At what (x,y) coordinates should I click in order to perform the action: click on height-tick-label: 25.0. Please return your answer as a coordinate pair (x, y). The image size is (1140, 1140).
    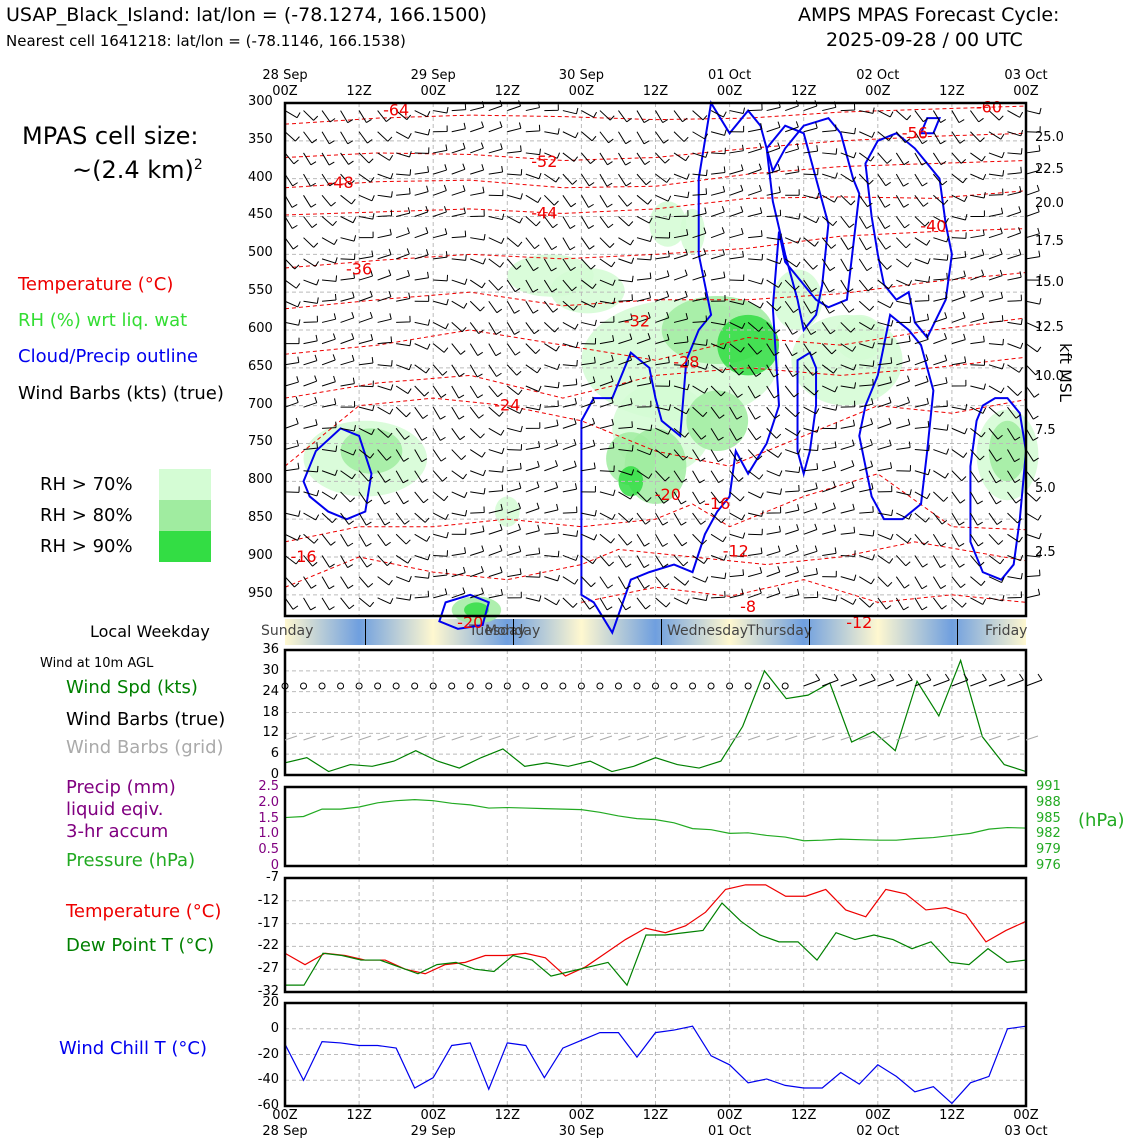
    Looking at the image, I should click on (1049, 137).